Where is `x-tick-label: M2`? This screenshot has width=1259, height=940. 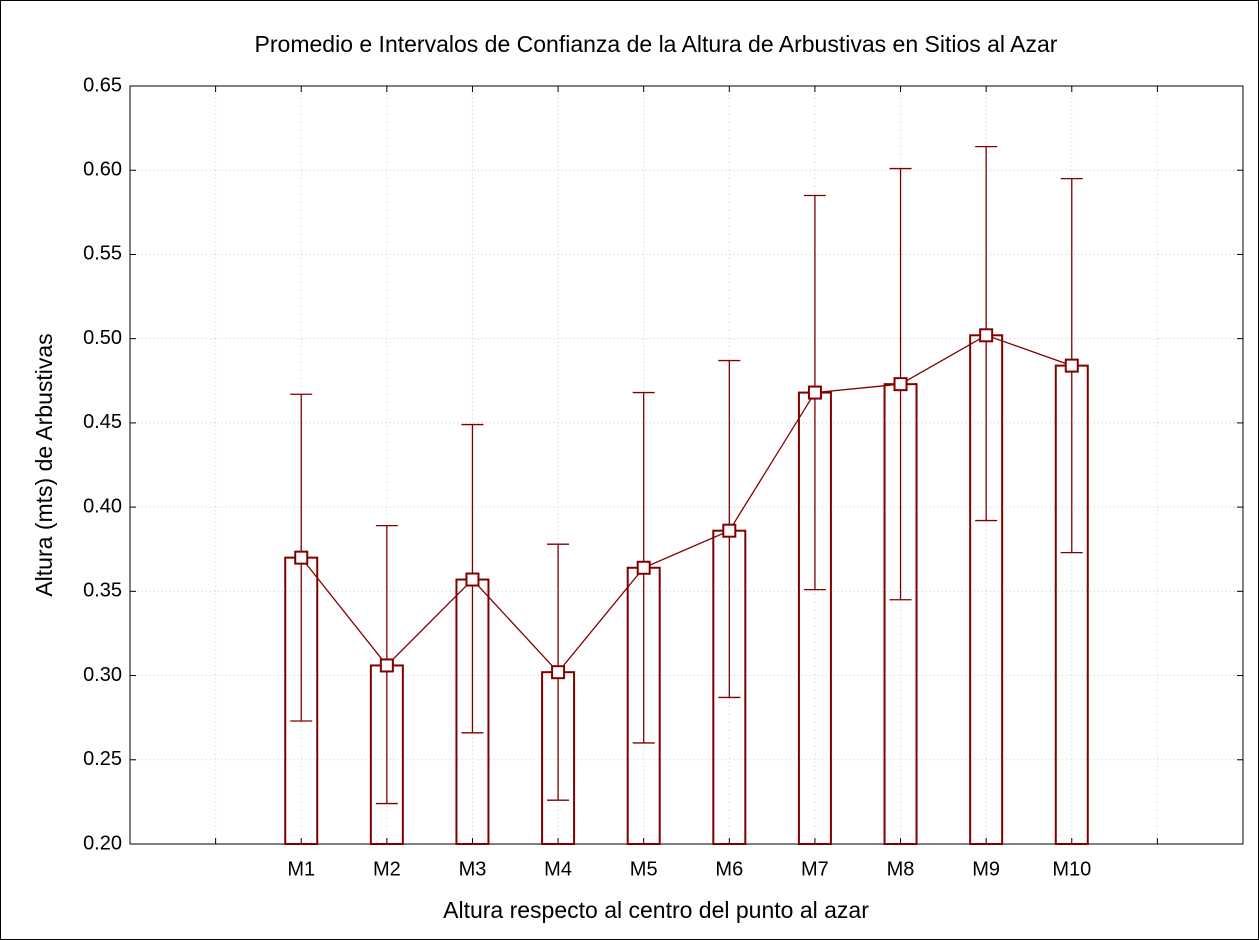
x-tick-label: M2 is located at coordinates (387, 869).